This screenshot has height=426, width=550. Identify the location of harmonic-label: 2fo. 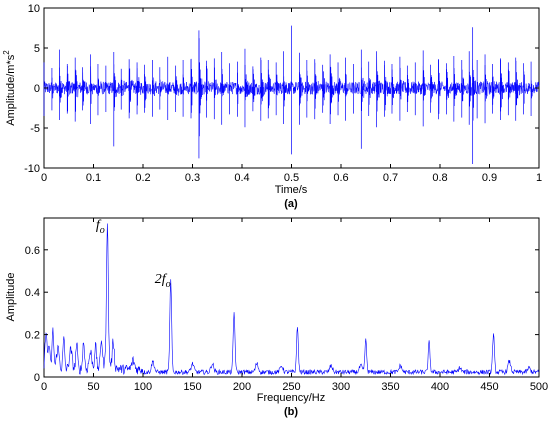
(163, 281).